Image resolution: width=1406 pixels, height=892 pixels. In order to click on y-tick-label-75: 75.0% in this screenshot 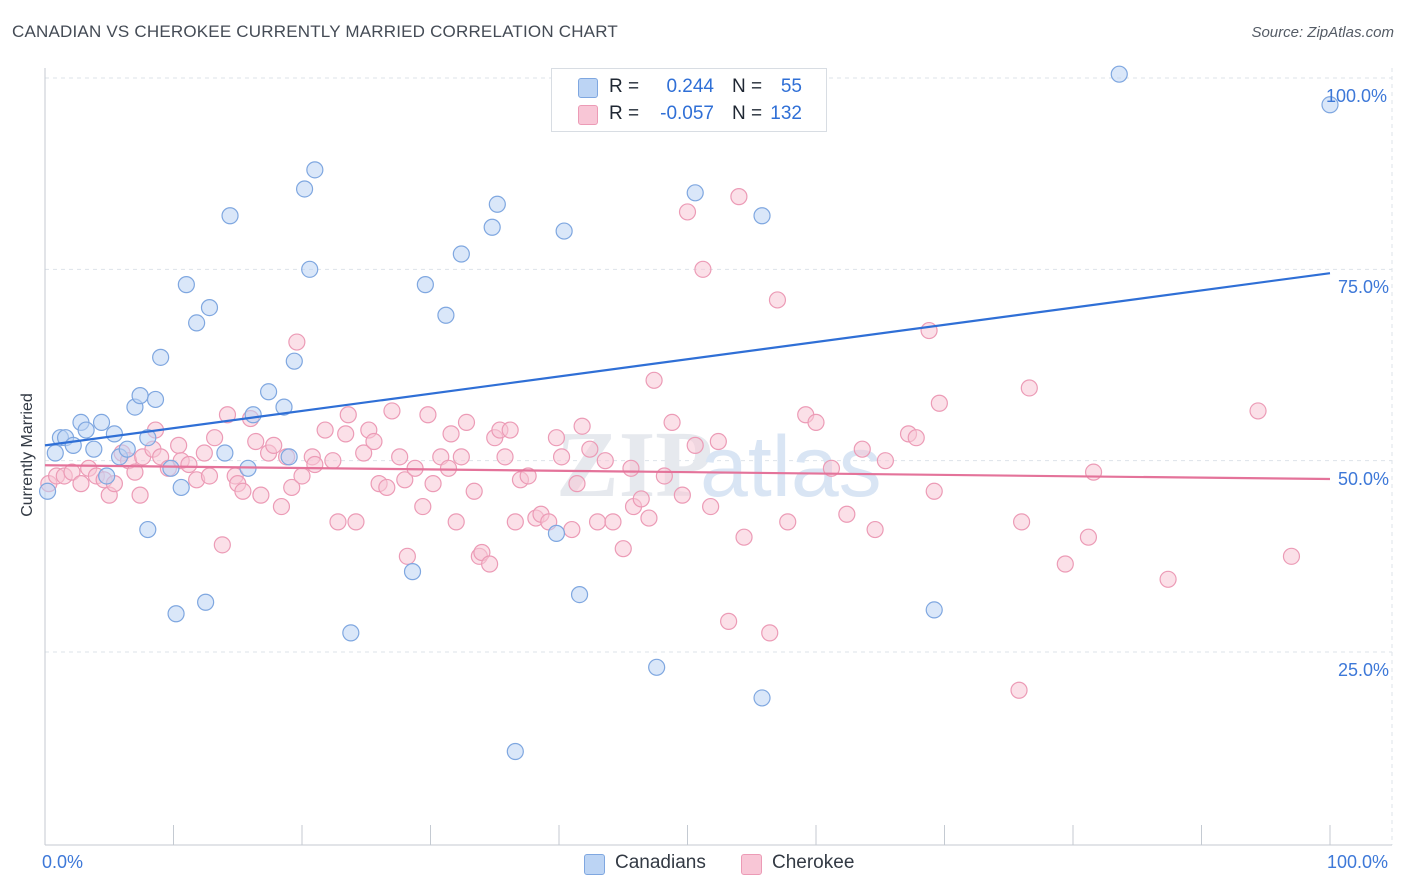, I will do `click(1364, 287)`.